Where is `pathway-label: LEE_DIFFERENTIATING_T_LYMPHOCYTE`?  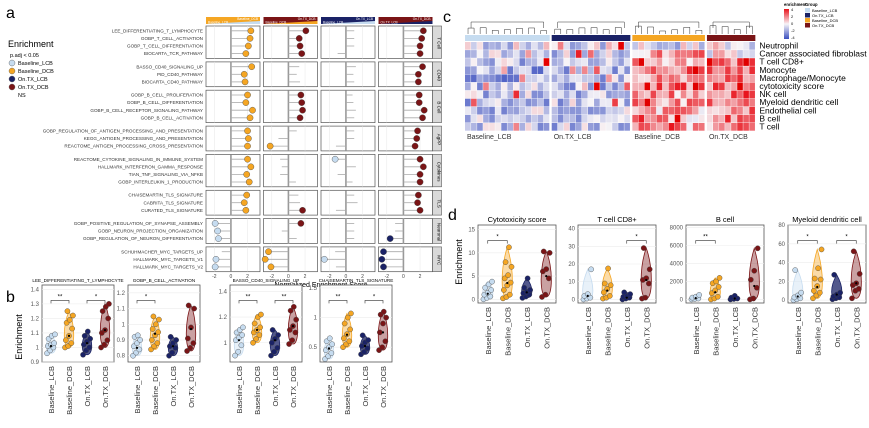
pathway-label: LEE_DIFFERENTIATING_T_LYMPHOCYTE is located at coordinates (157, 30).